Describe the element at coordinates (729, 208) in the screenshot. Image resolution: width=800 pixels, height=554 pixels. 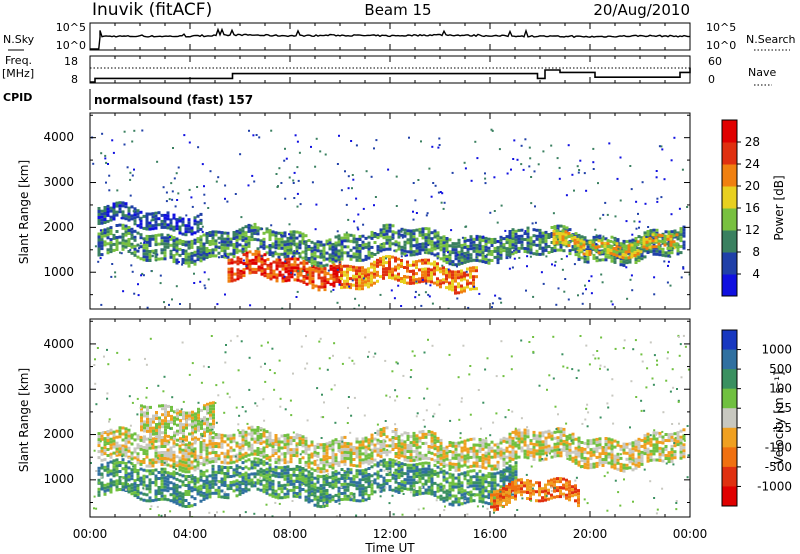
I see `power-colorbar` at that location.